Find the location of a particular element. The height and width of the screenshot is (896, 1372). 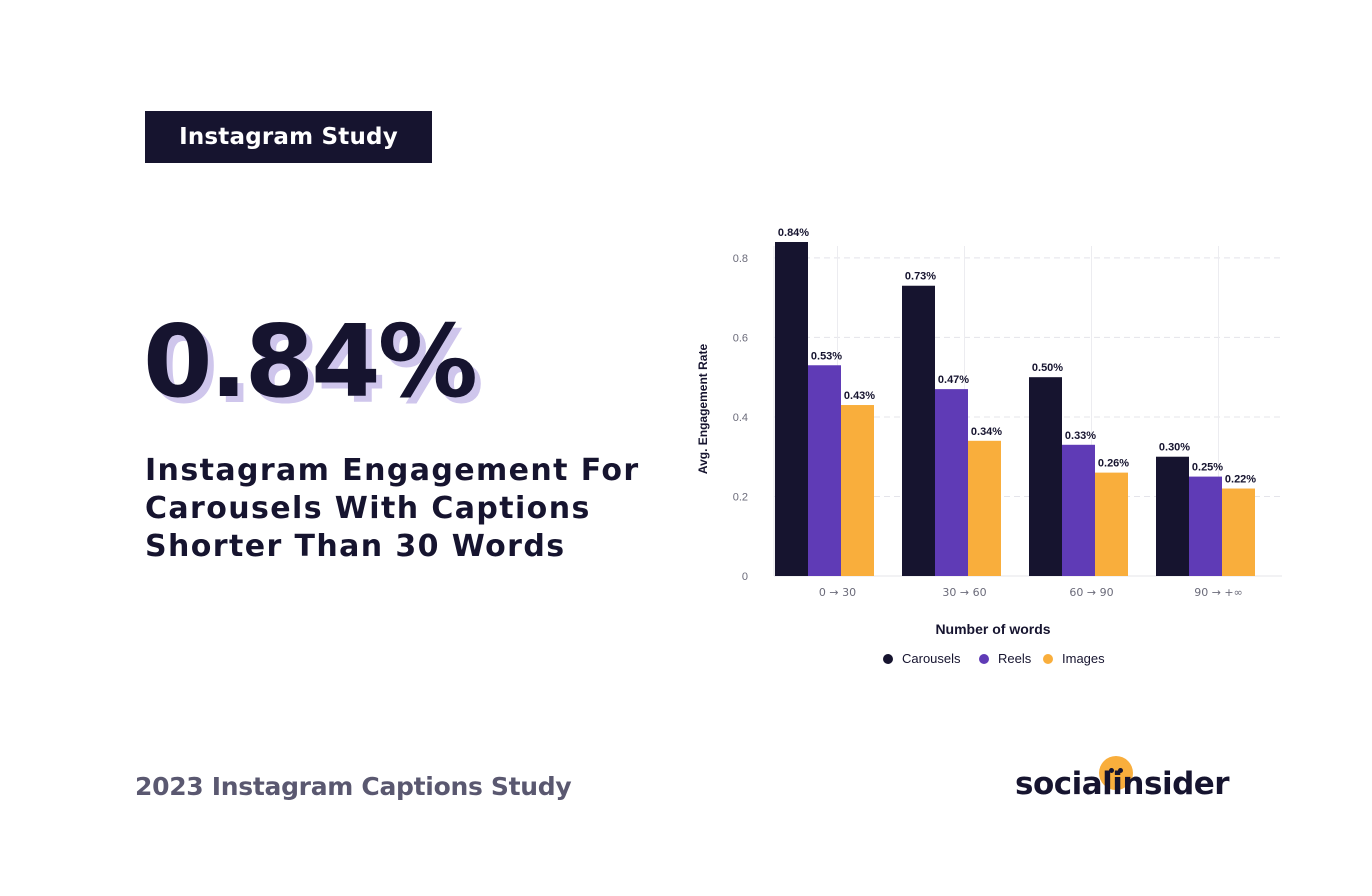

data-label: 0.43% is located at coordinates (859, 396).